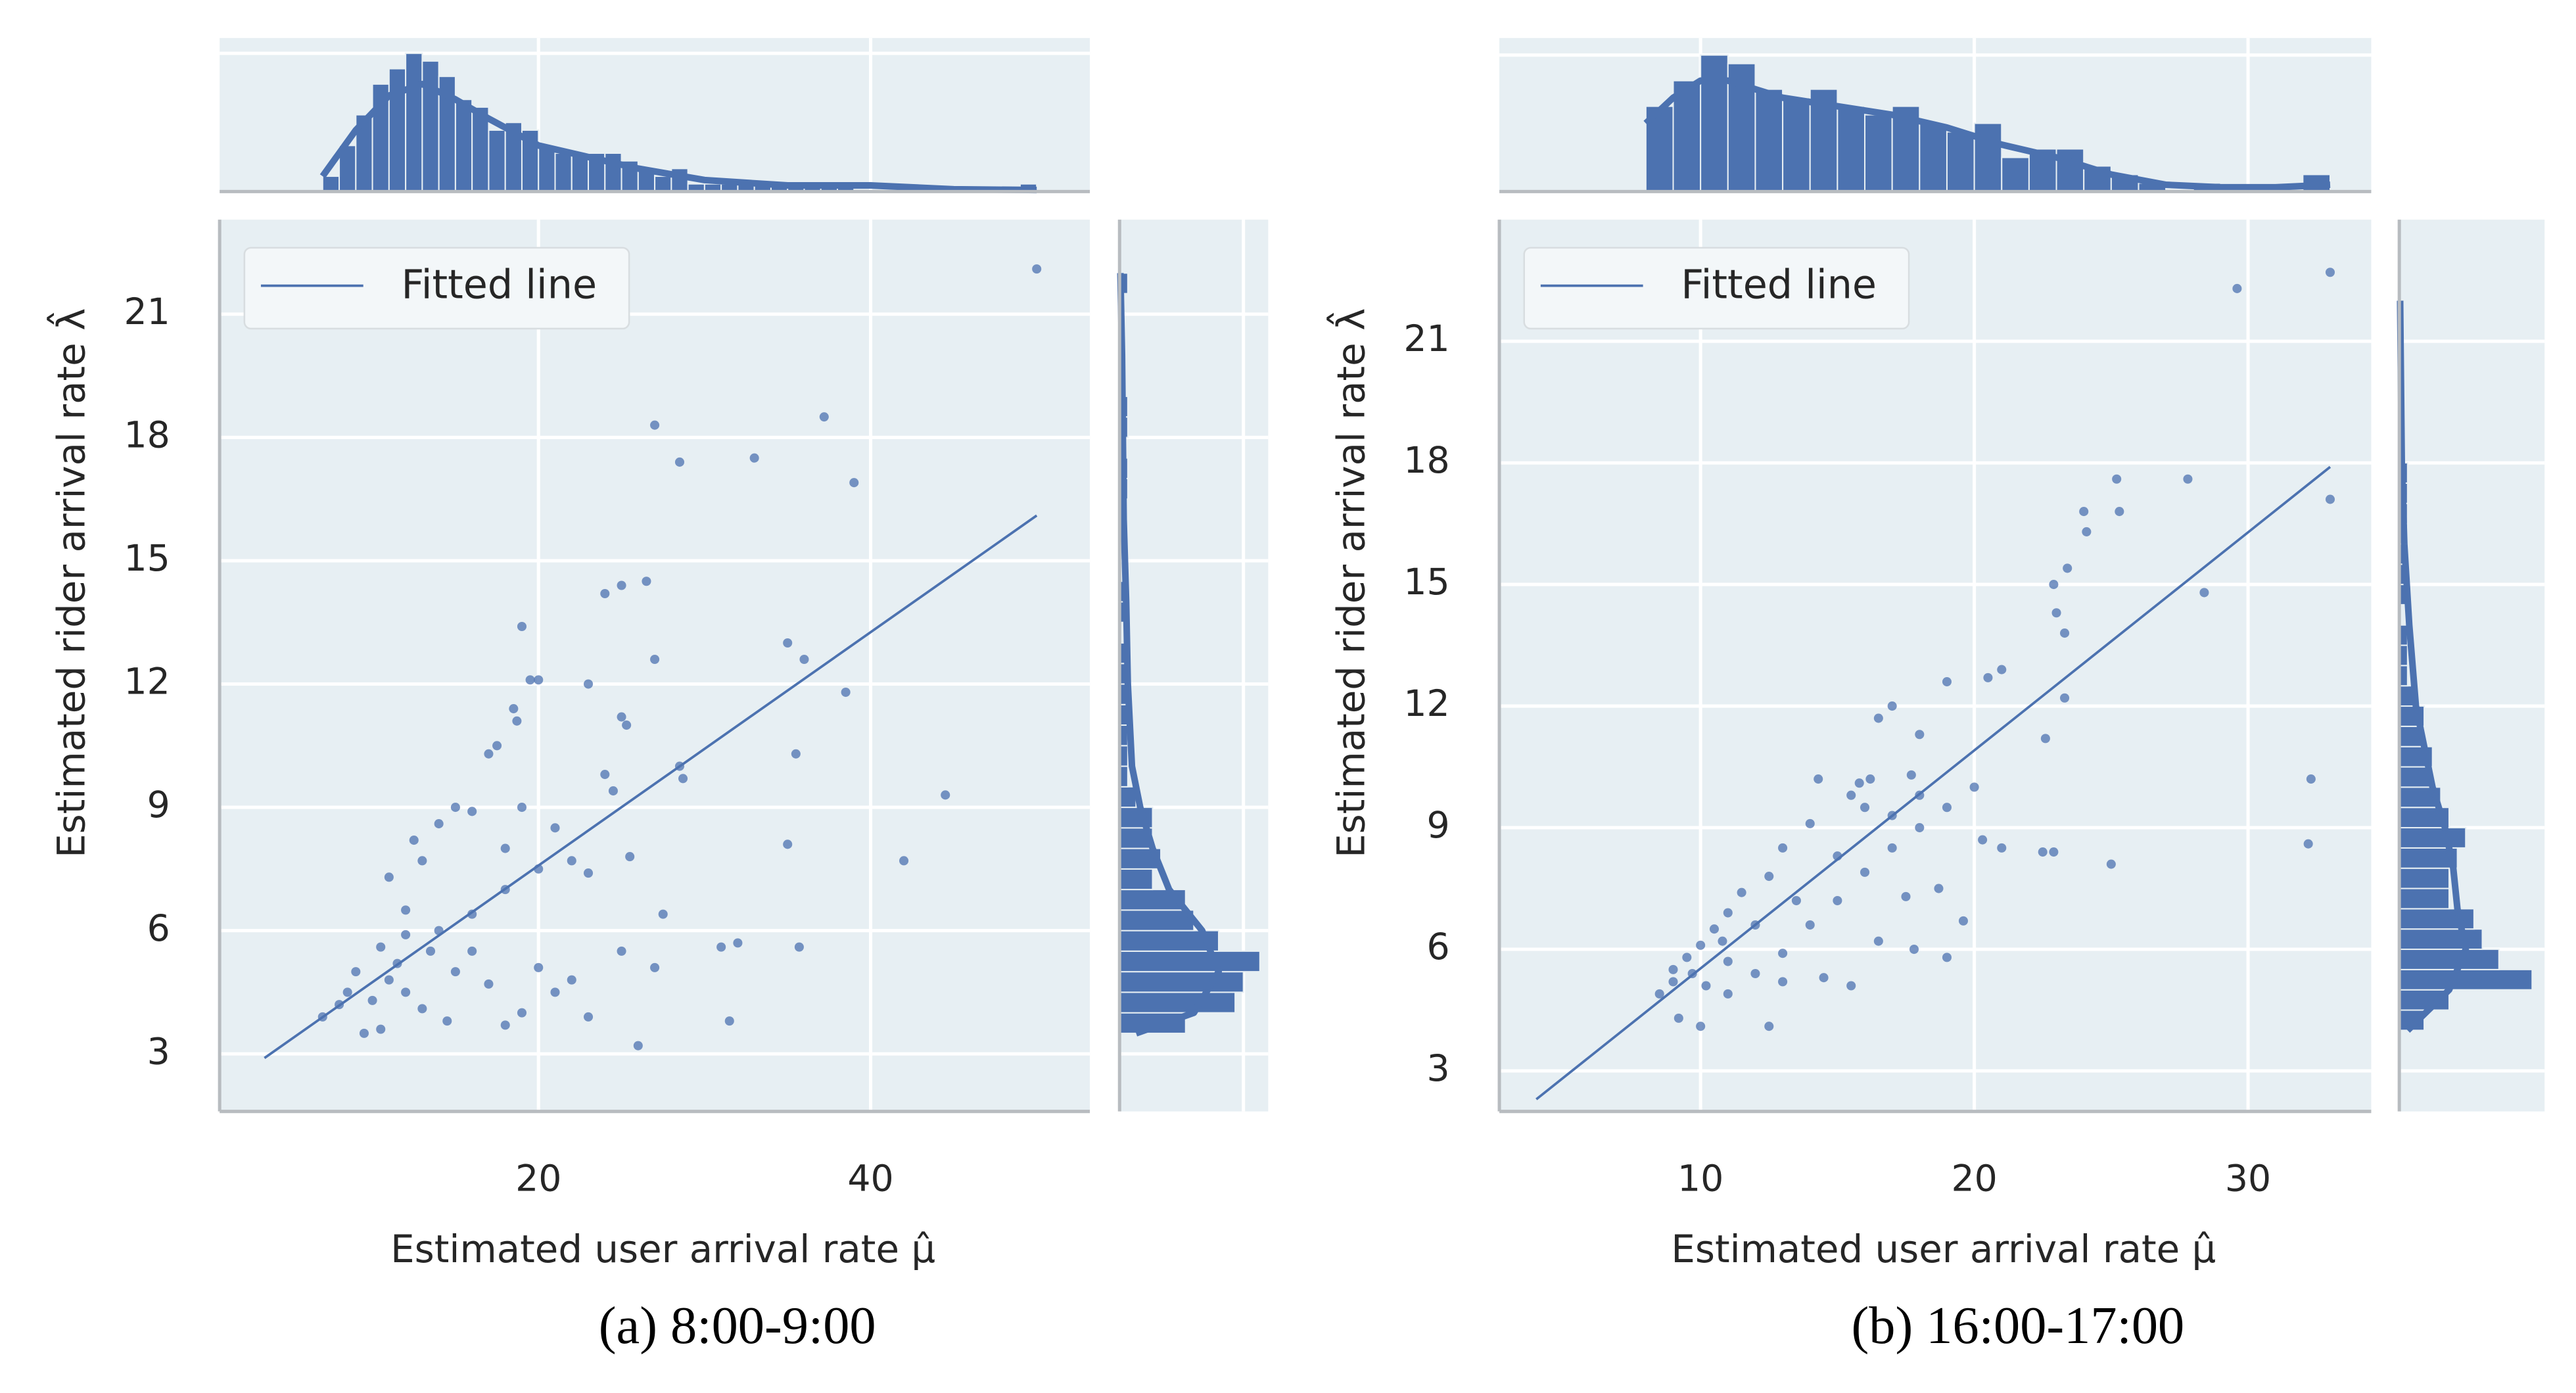  I want to click on fitted-line, so click(651, 786).